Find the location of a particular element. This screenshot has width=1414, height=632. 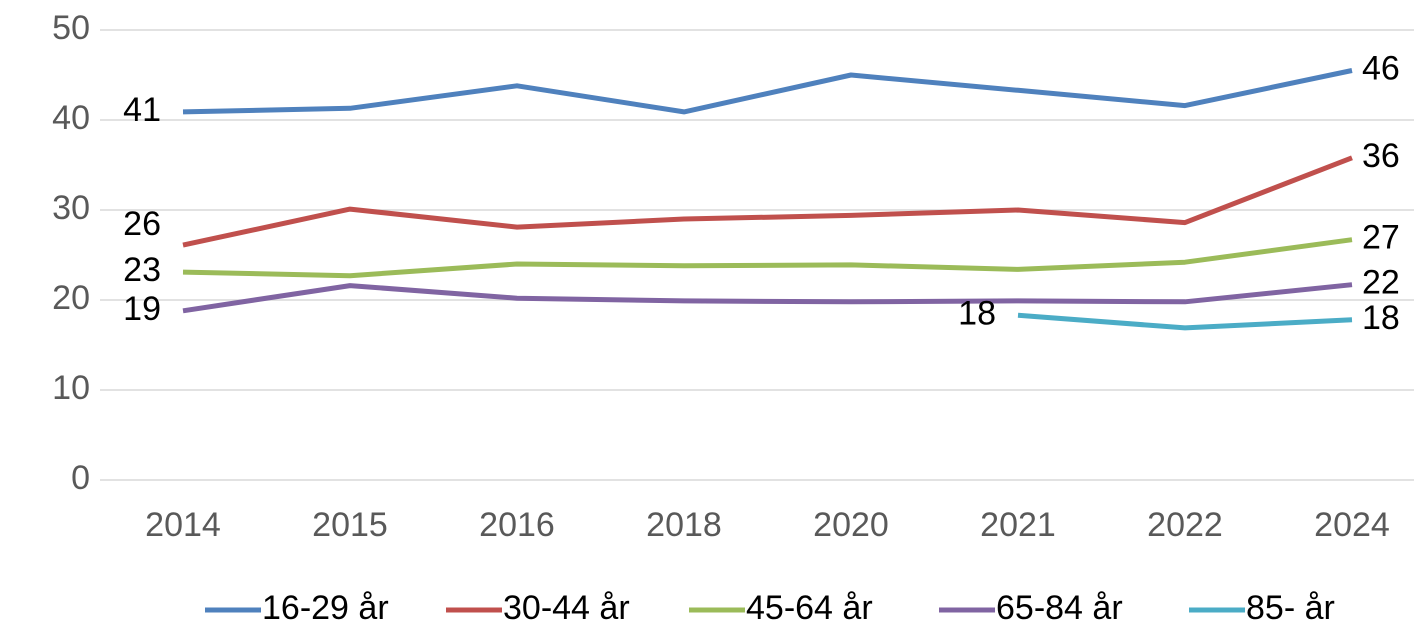

x-tick-label: 2018 is located at coordinates (684, 525).